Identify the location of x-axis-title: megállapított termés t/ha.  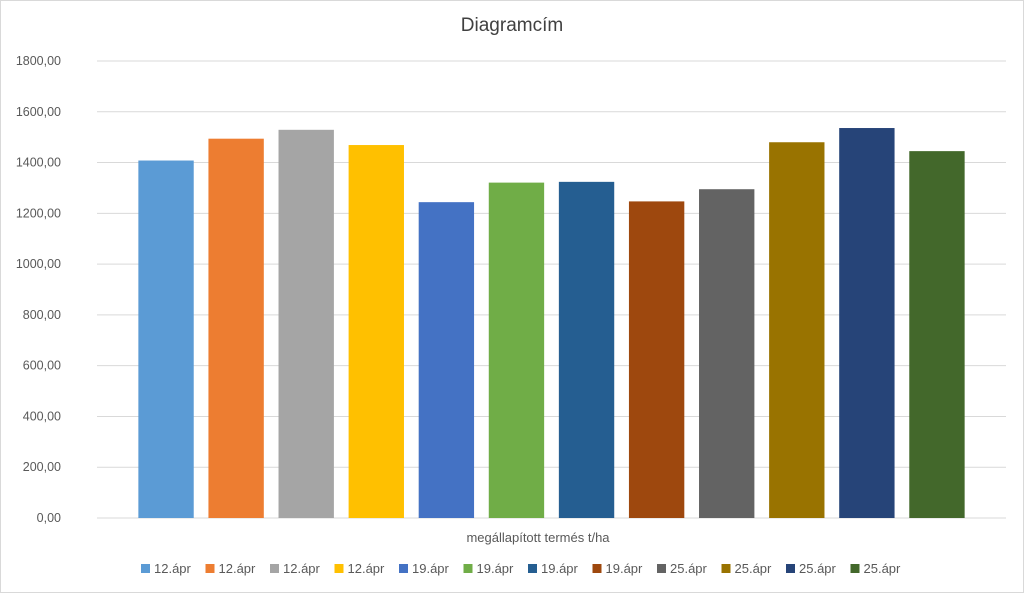
(538, 537).